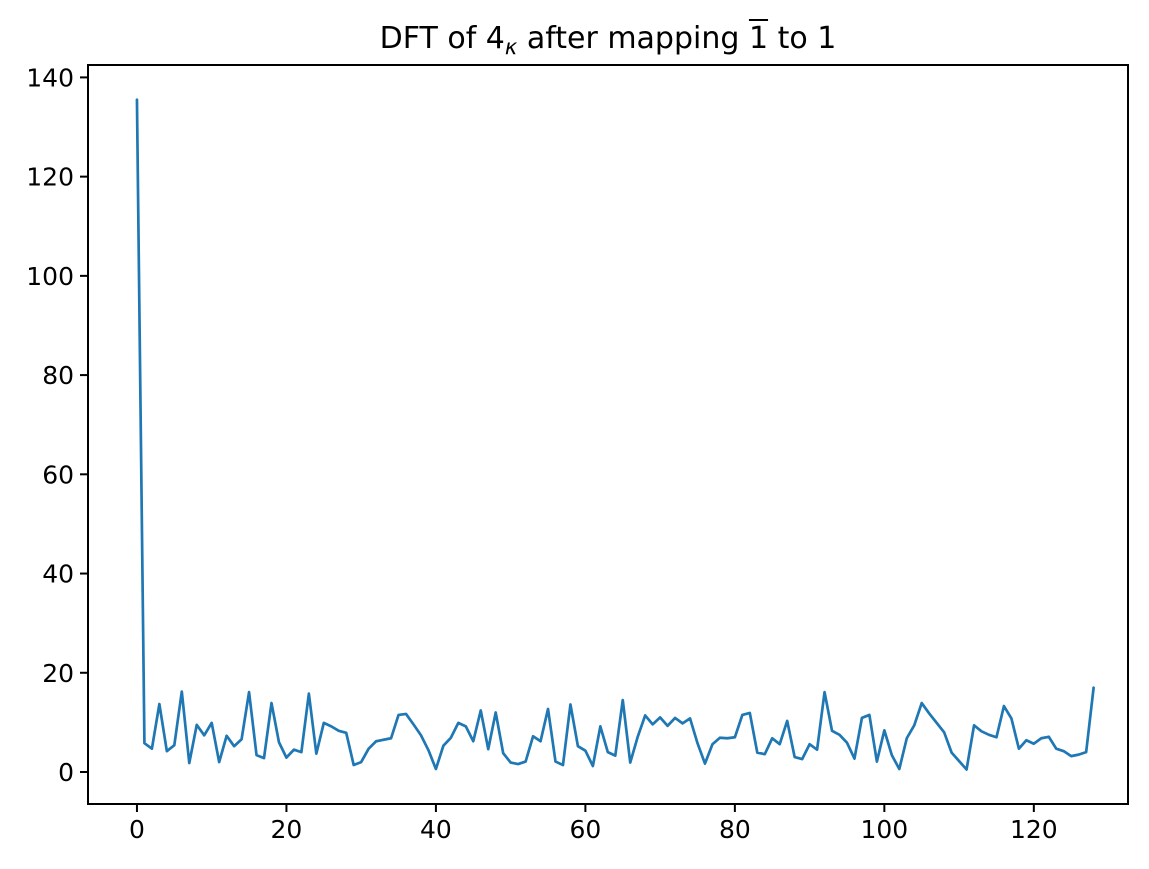 This screenshot has width=1149, height=869. I want to click on title-one-bar: 1, so click(758, 38).